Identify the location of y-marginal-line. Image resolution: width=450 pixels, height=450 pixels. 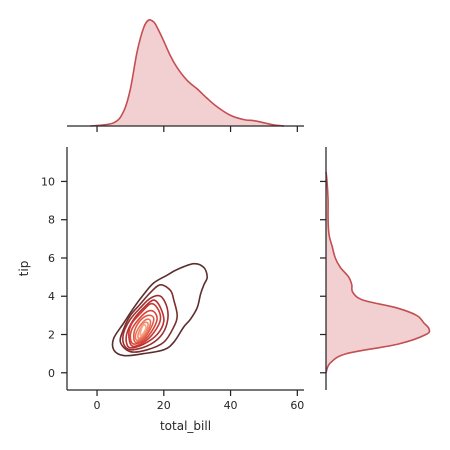
(378, 272).